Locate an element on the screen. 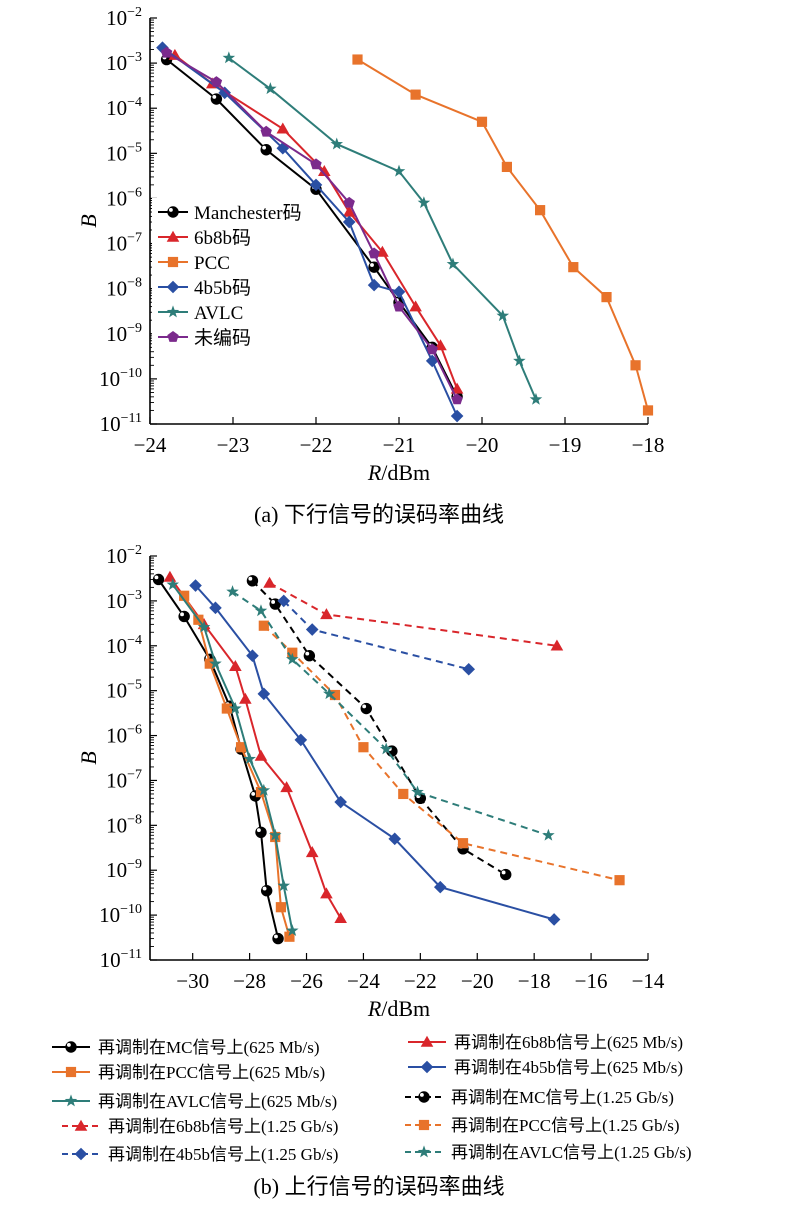  y-tick-label: 10⁻⁹ is located at coordinates (124, 869).